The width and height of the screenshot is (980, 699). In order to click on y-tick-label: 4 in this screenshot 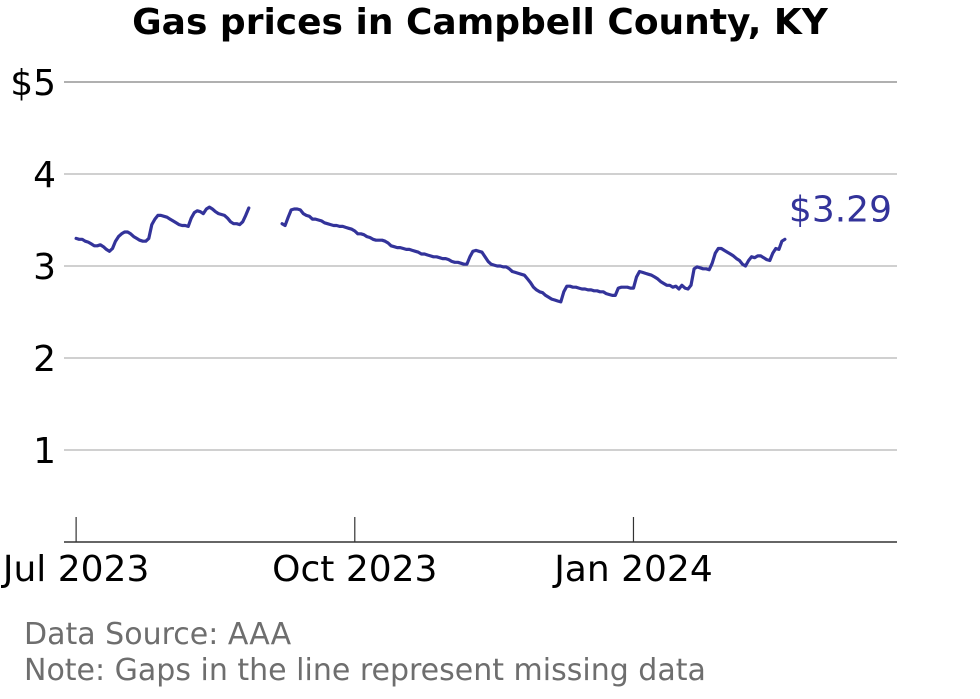, I will do `click(44, 175)`.